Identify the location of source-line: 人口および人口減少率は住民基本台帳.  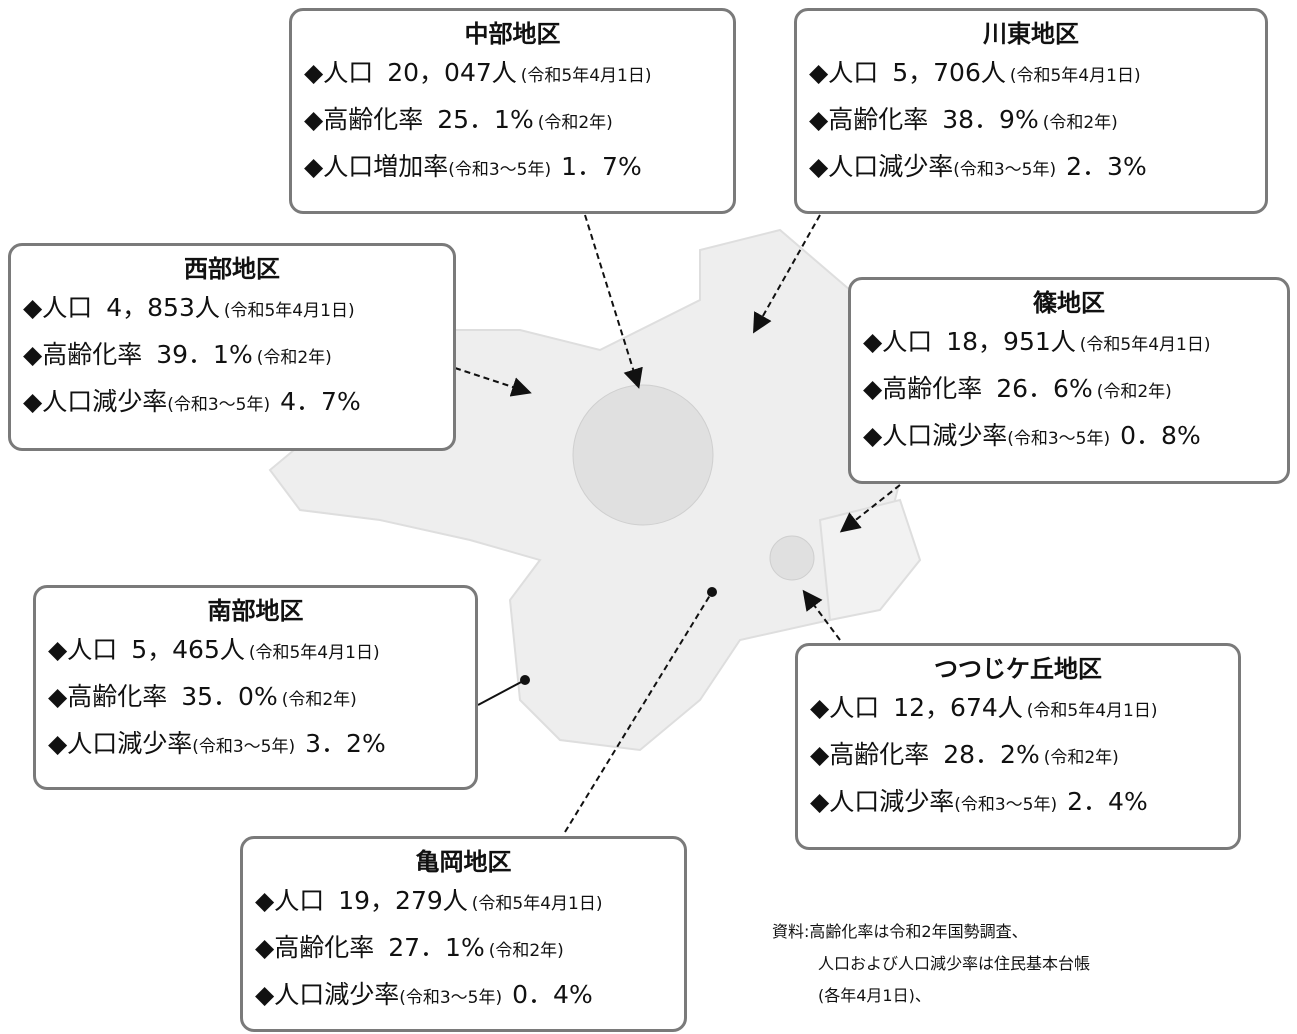
(954, 963).